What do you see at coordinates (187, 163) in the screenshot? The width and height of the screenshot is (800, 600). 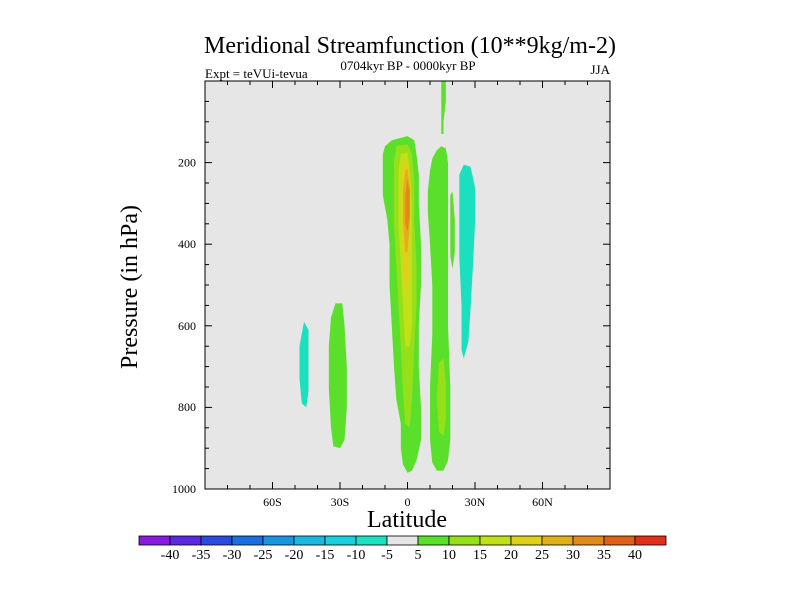 I see `y-tick-label-200: 200` at bounding box center [187, 163].